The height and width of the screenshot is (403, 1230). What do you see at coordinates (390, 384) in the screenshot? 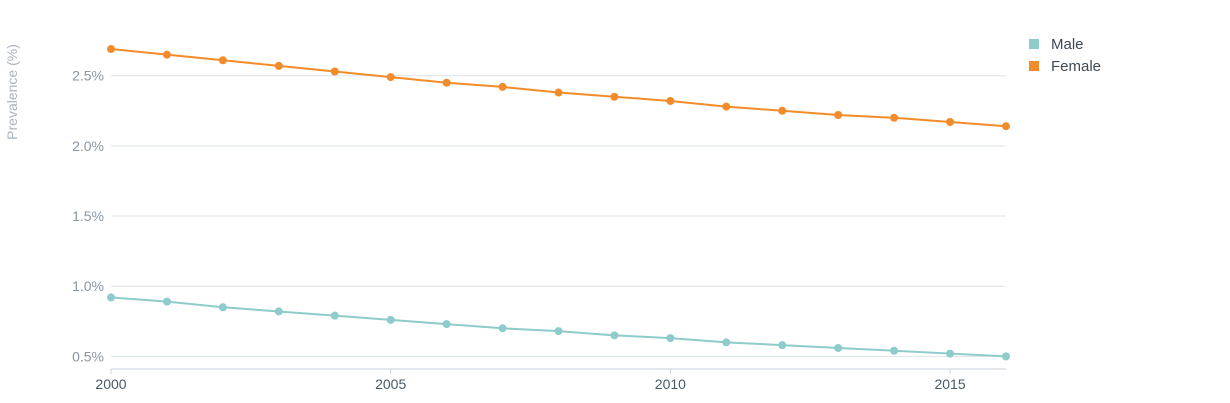
I see `x-tick-label: 2005` at bounding box center [390, 384].